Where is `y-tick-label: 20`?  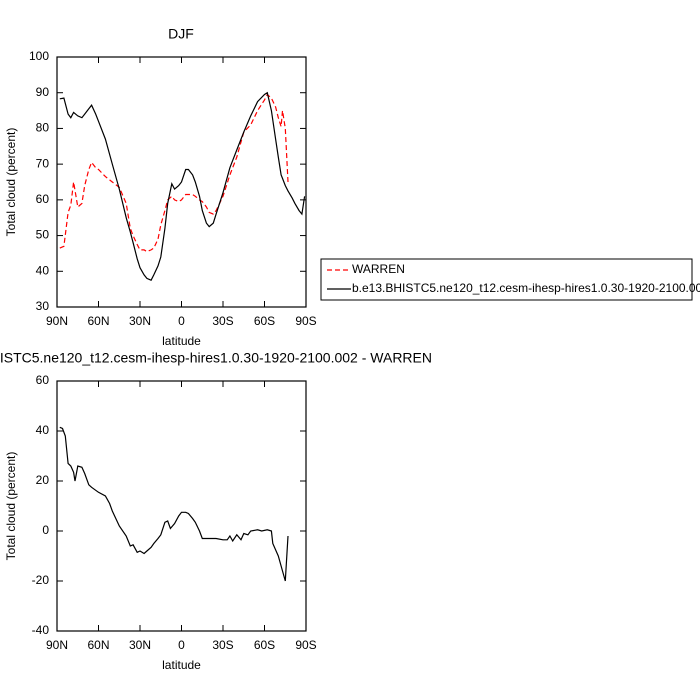 y-tick-label: 20 is located at coordinates (43, 480).